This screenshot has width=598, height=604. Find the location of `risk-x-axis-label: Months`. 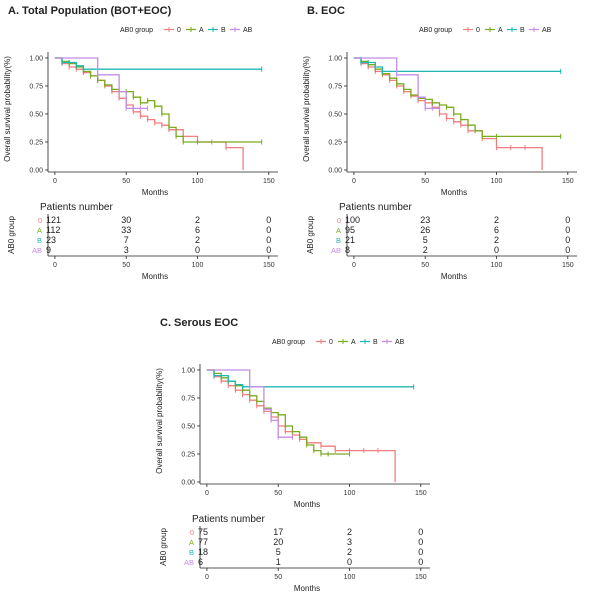

risk-x-axis-label: Months is located at coordinates (155, 276).